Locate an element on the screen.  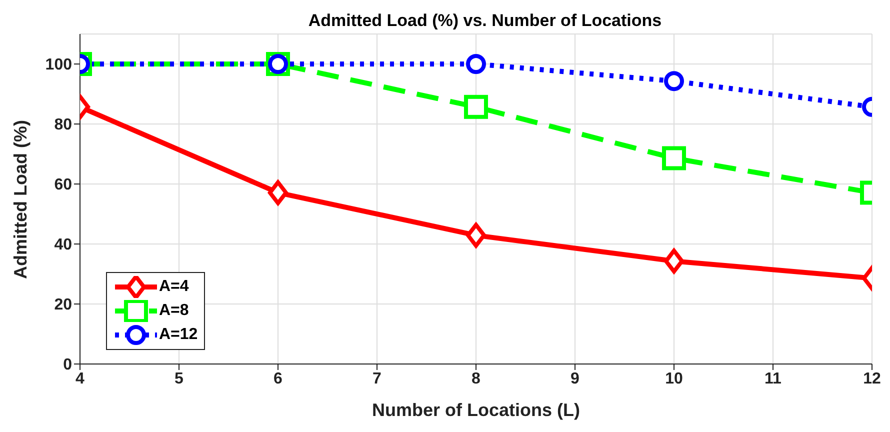
x-tick-label: 8 is located at coordinates (476, 379).